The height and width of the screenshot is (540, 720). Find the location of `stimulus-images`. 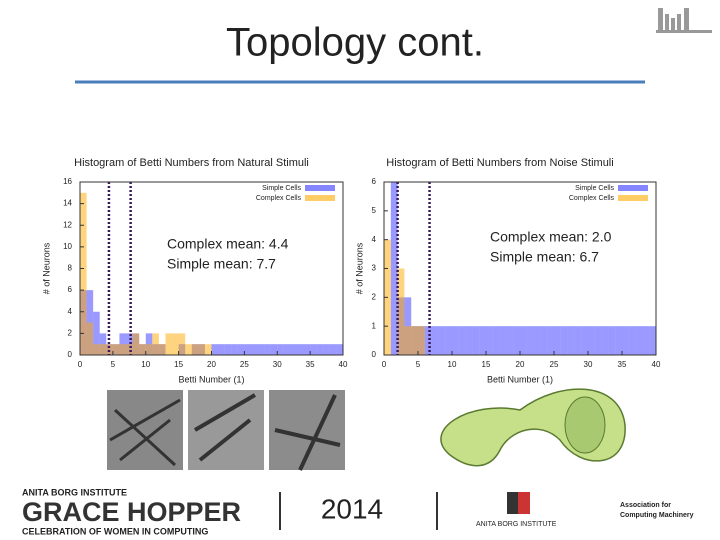

stimulus-images is located at coordinates (226, 430).